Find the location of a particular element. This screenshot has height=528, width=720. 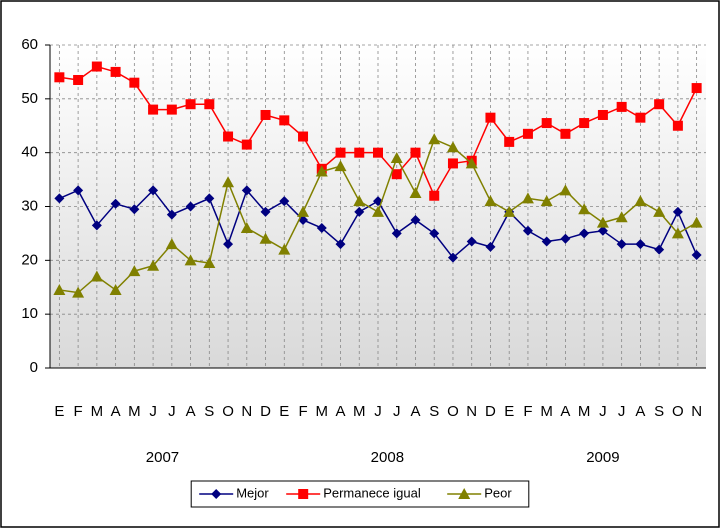

y-tick-label: 30 is located at coordinates (29, 205).